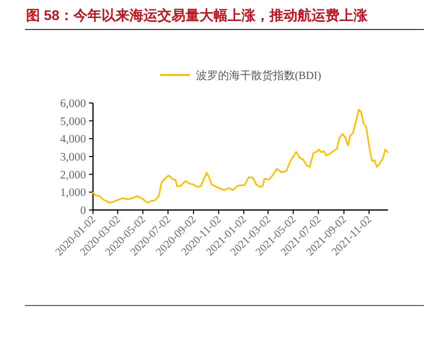  Describe the element at coordinates (73, 193) in the screenshot. I see `y-tick-label: 1,000` at that location.